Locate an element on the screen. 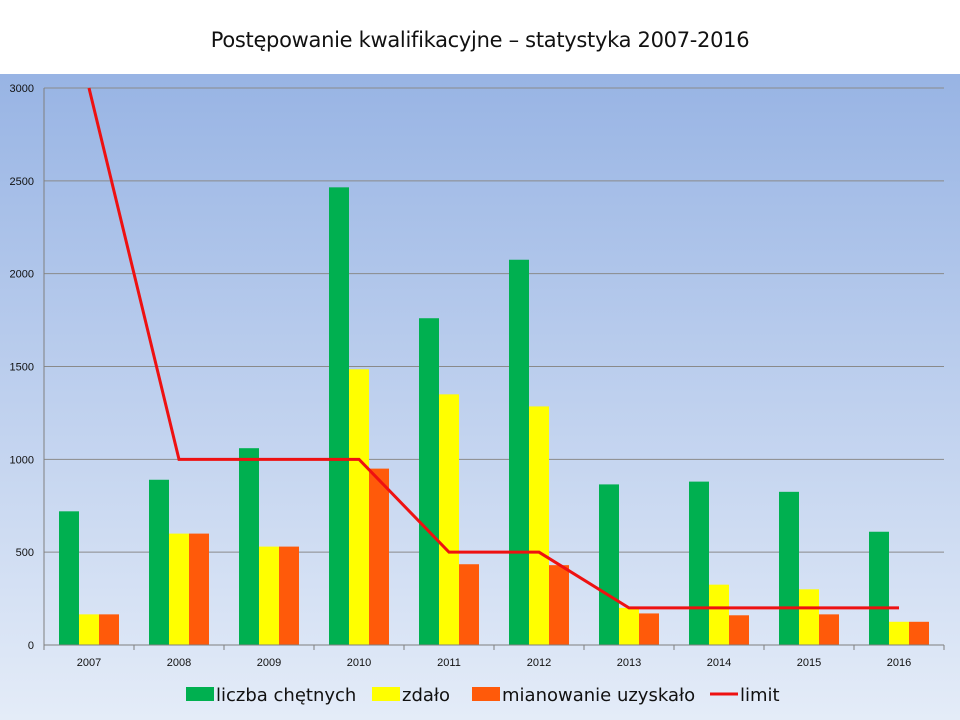 This screenshot has height=720, width=960. x-tick-label: 2007 is located at coordinates (89, 663).